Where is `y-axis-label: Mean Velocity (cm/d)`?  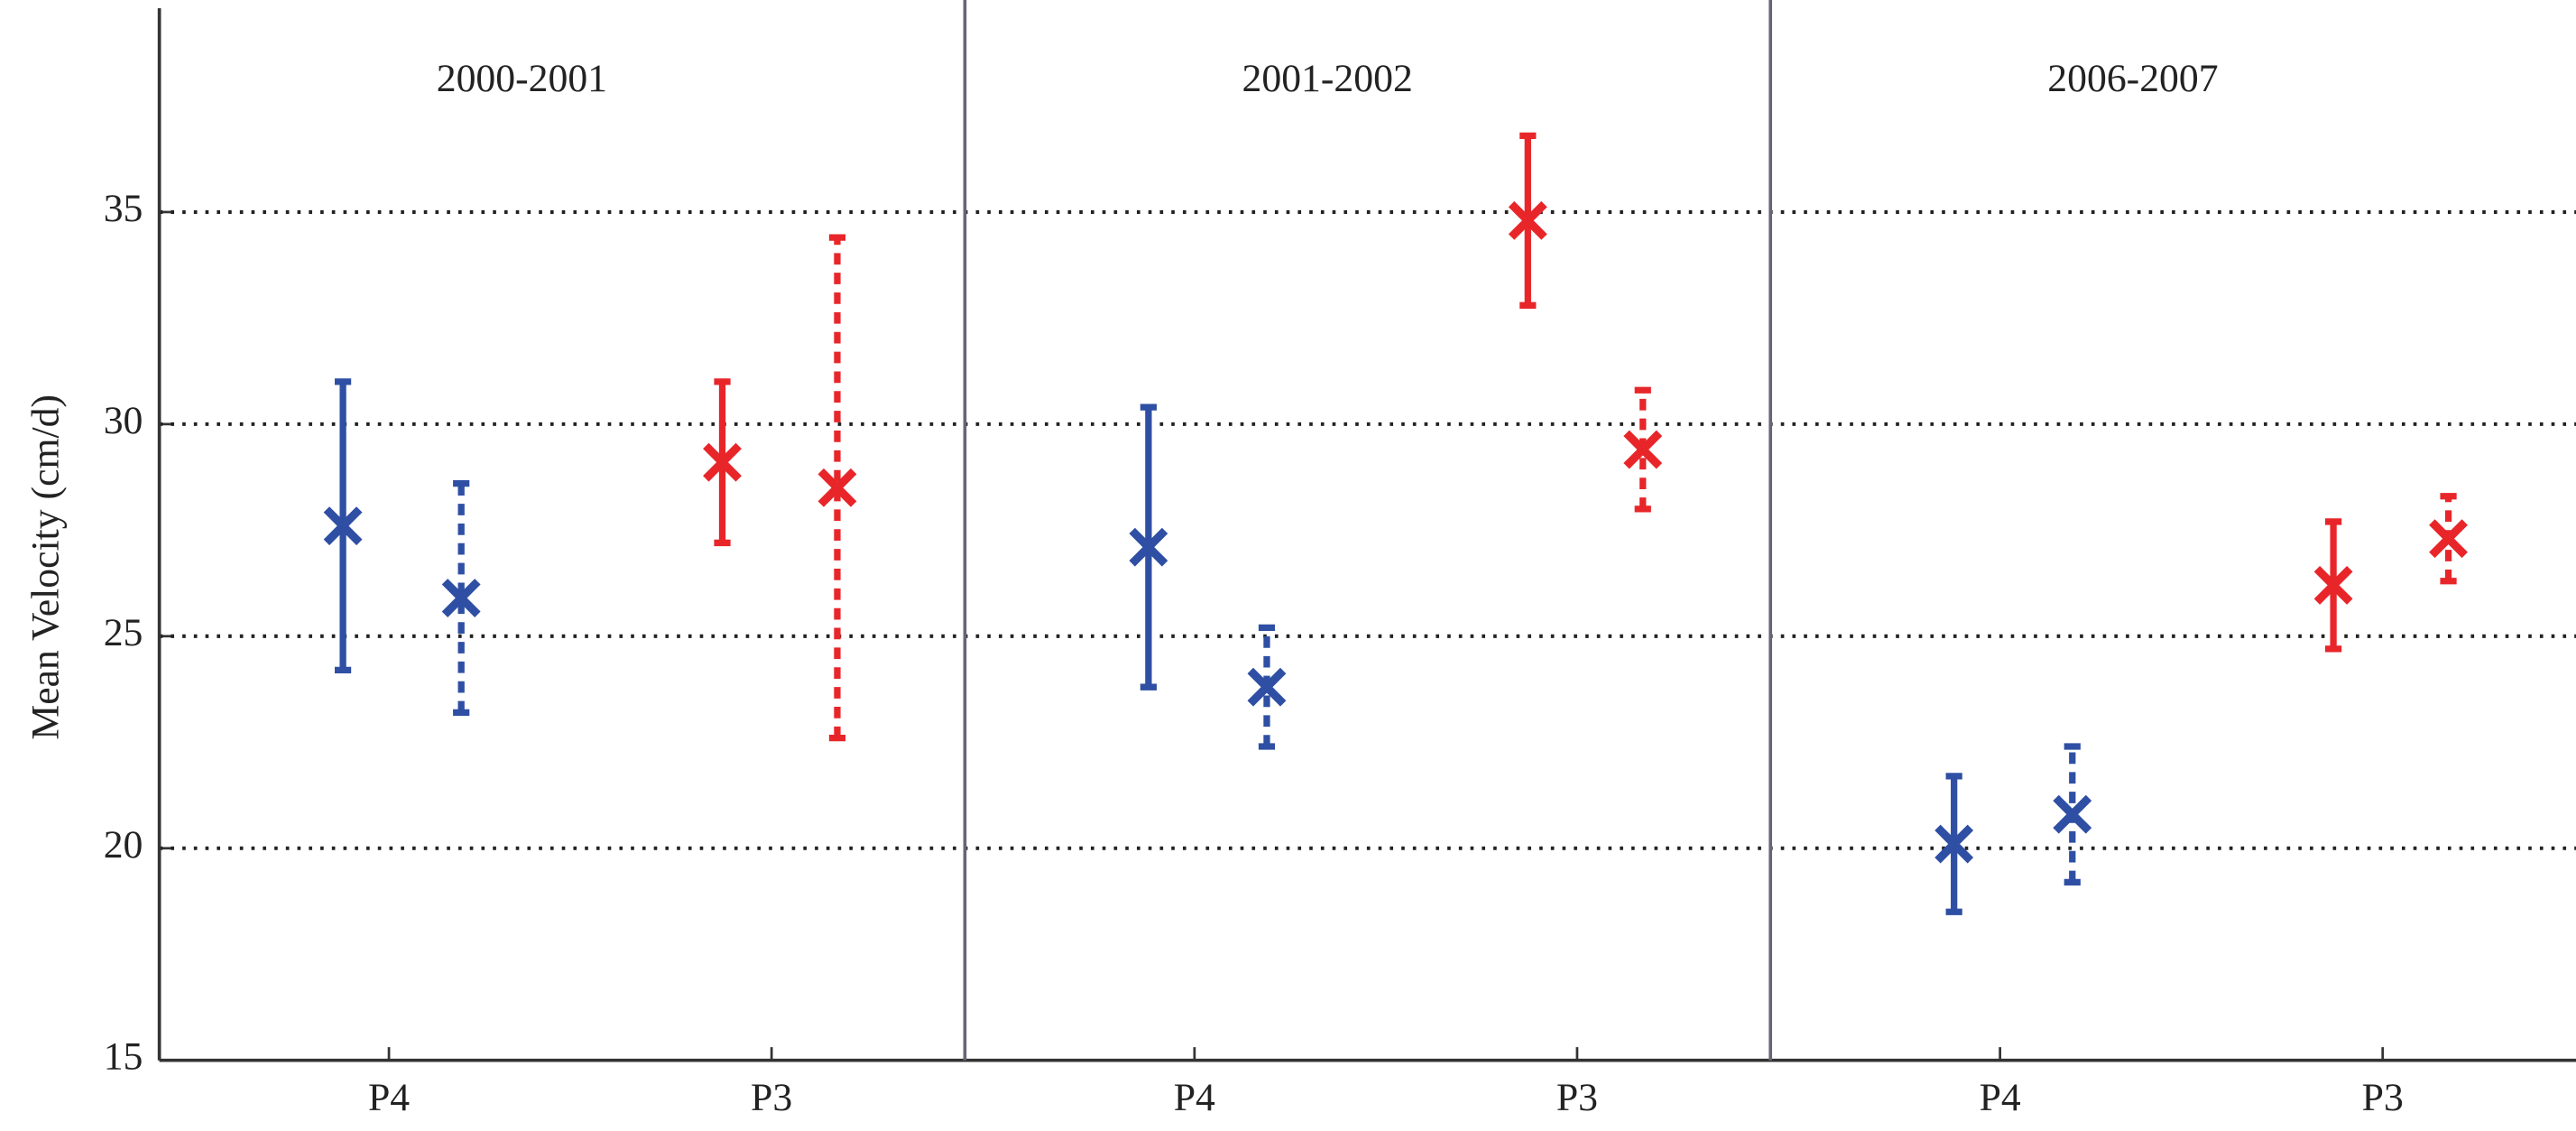 y-axis-label: Mean Velocity (cm/d) is located at coordinates (46, 567).